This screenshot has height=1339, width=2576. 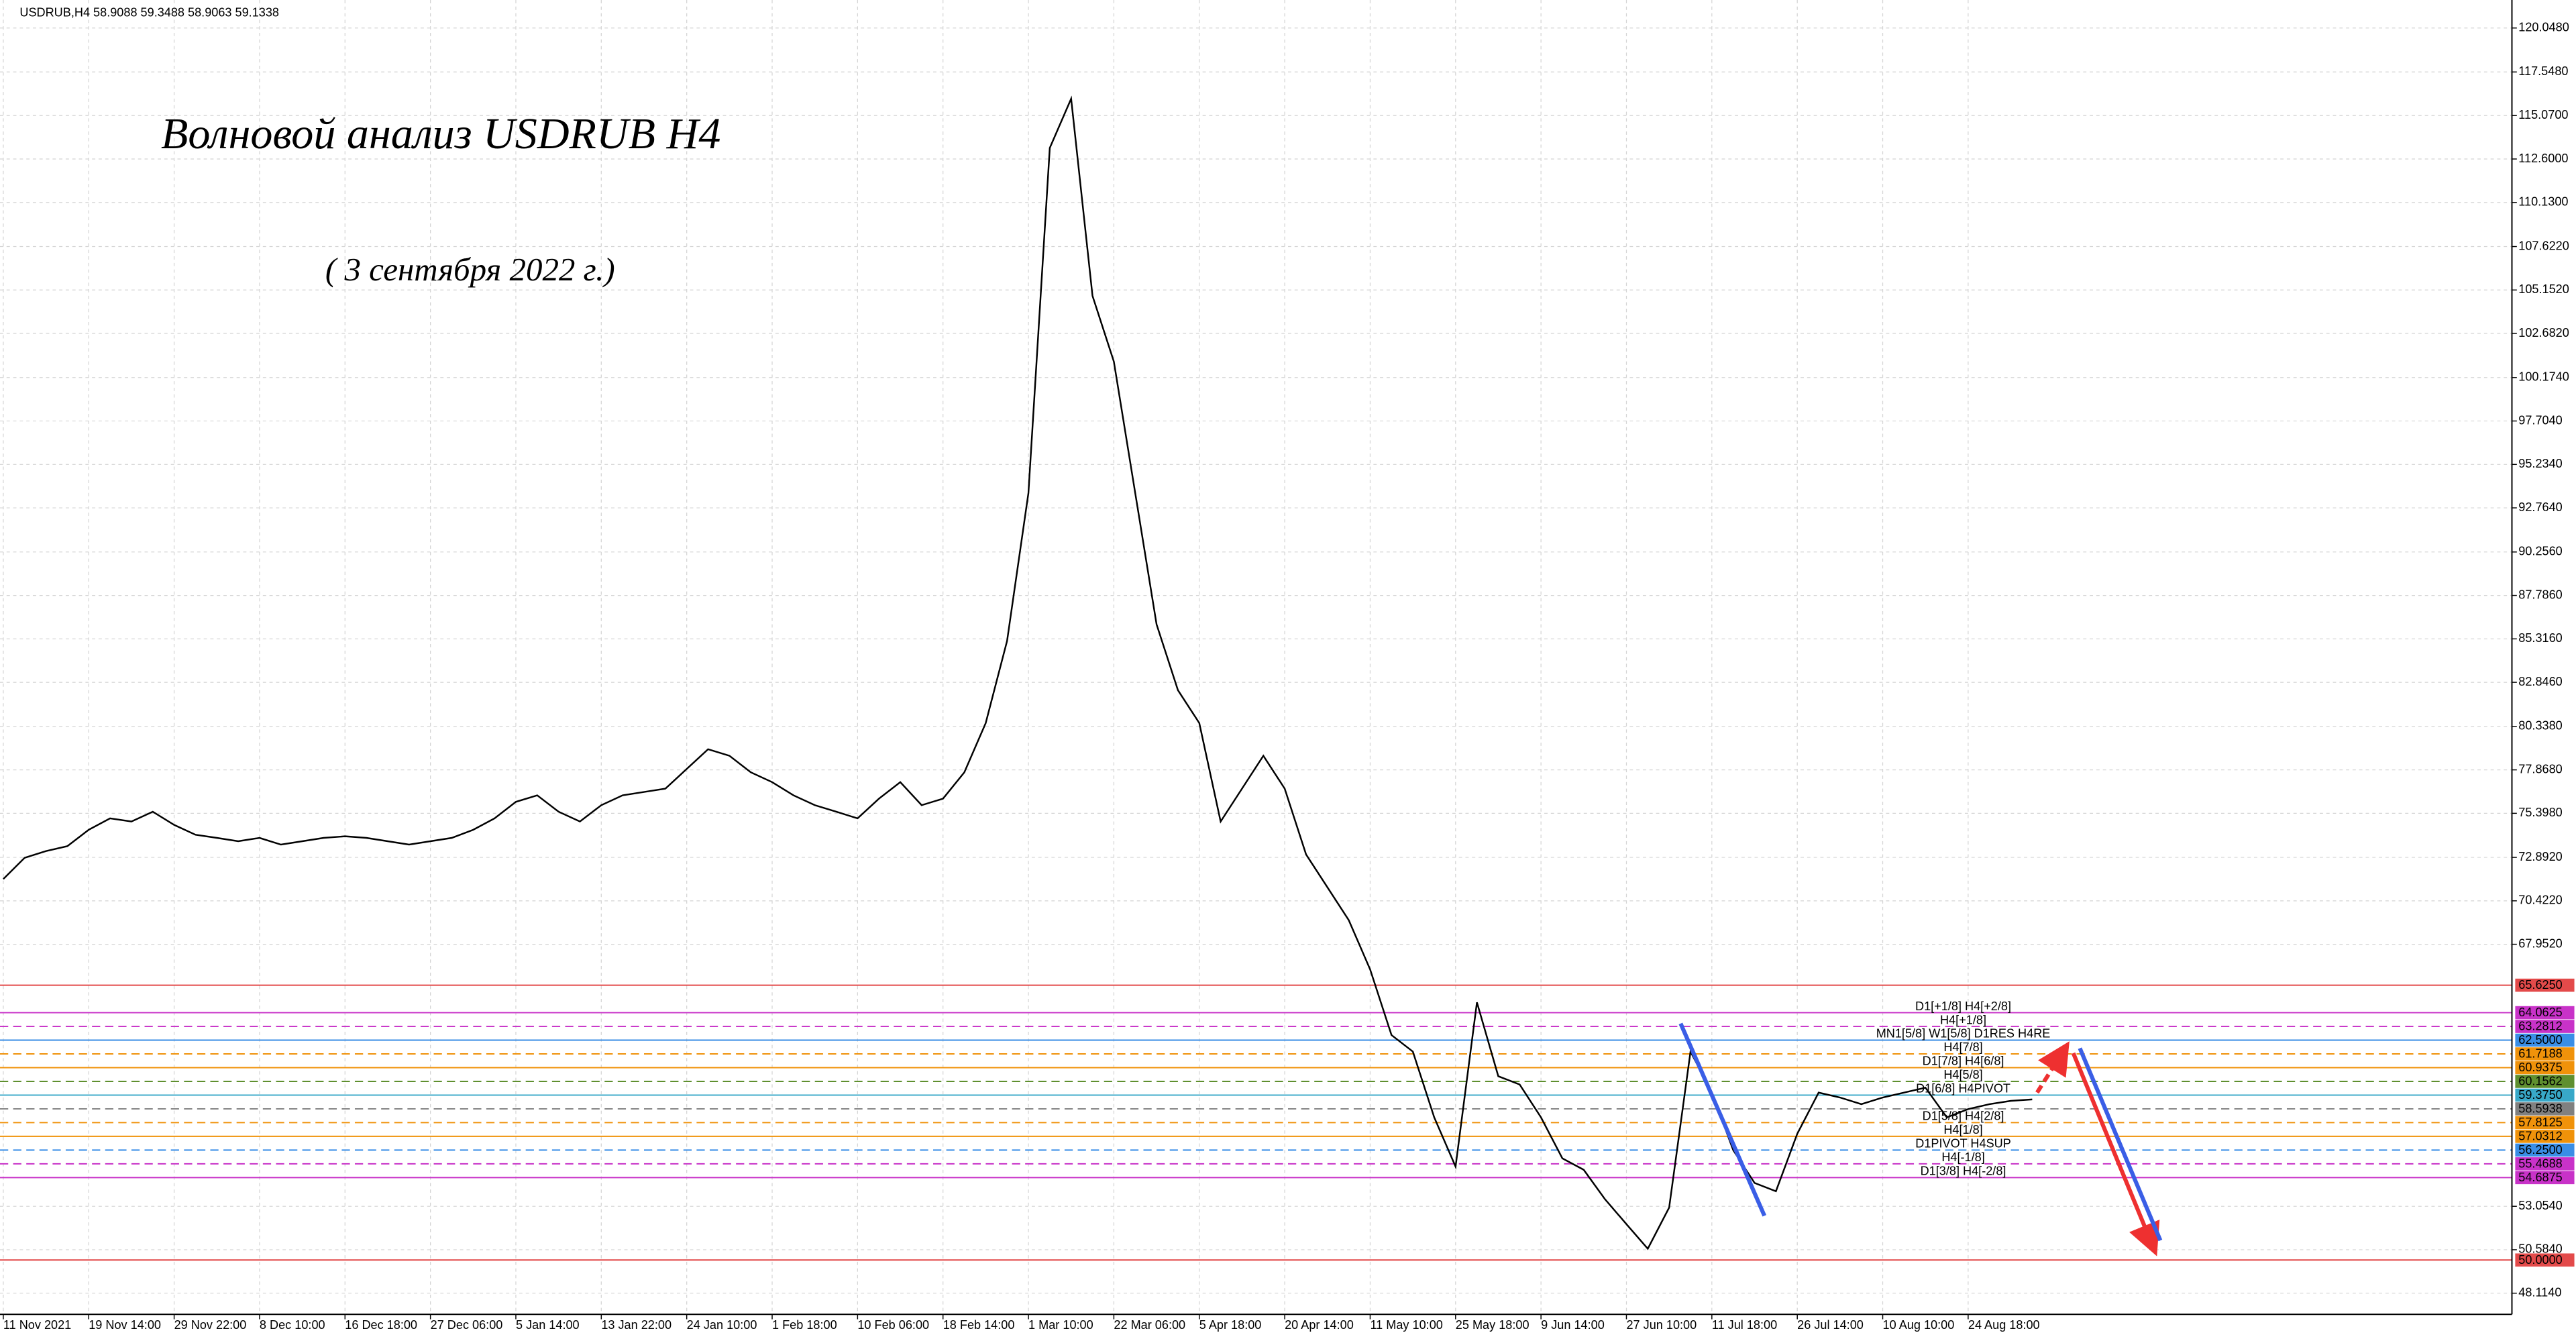 I want to click on level-label: 50.0000, so click(x=2540, y=1260).